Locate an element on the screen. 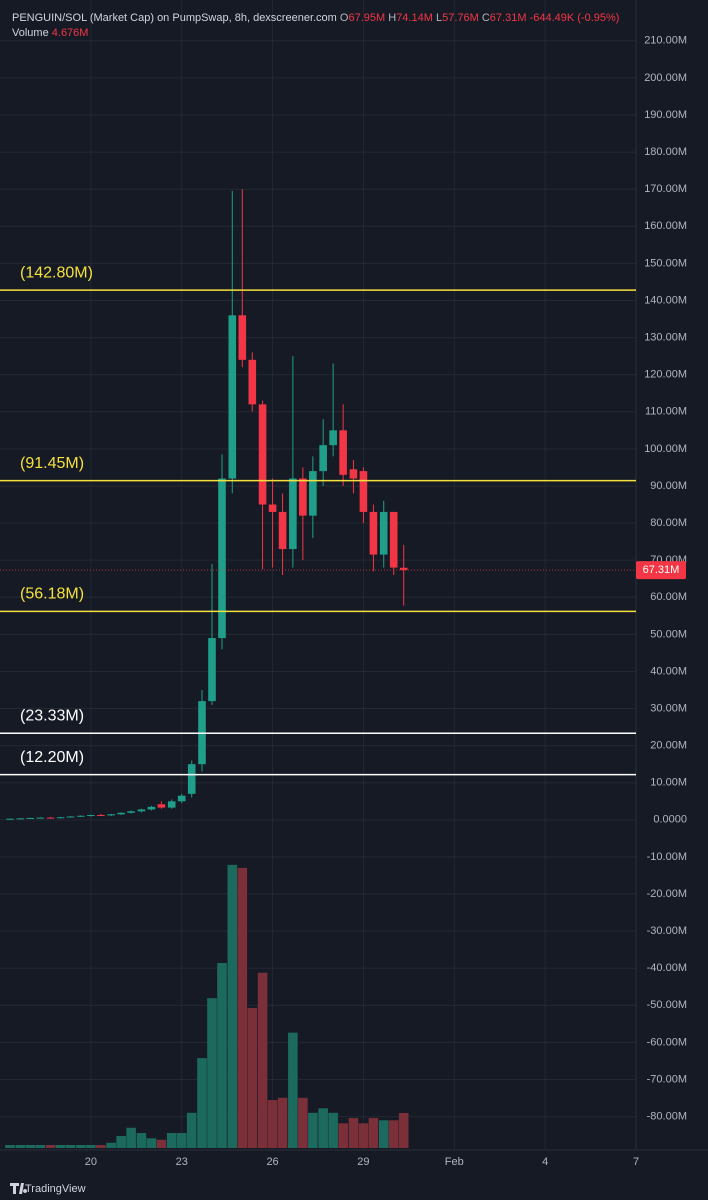 Image resolution: width=708 pixels, height=1200 pixels. level-label: (12.20M) is located at coordinates (52, 757).